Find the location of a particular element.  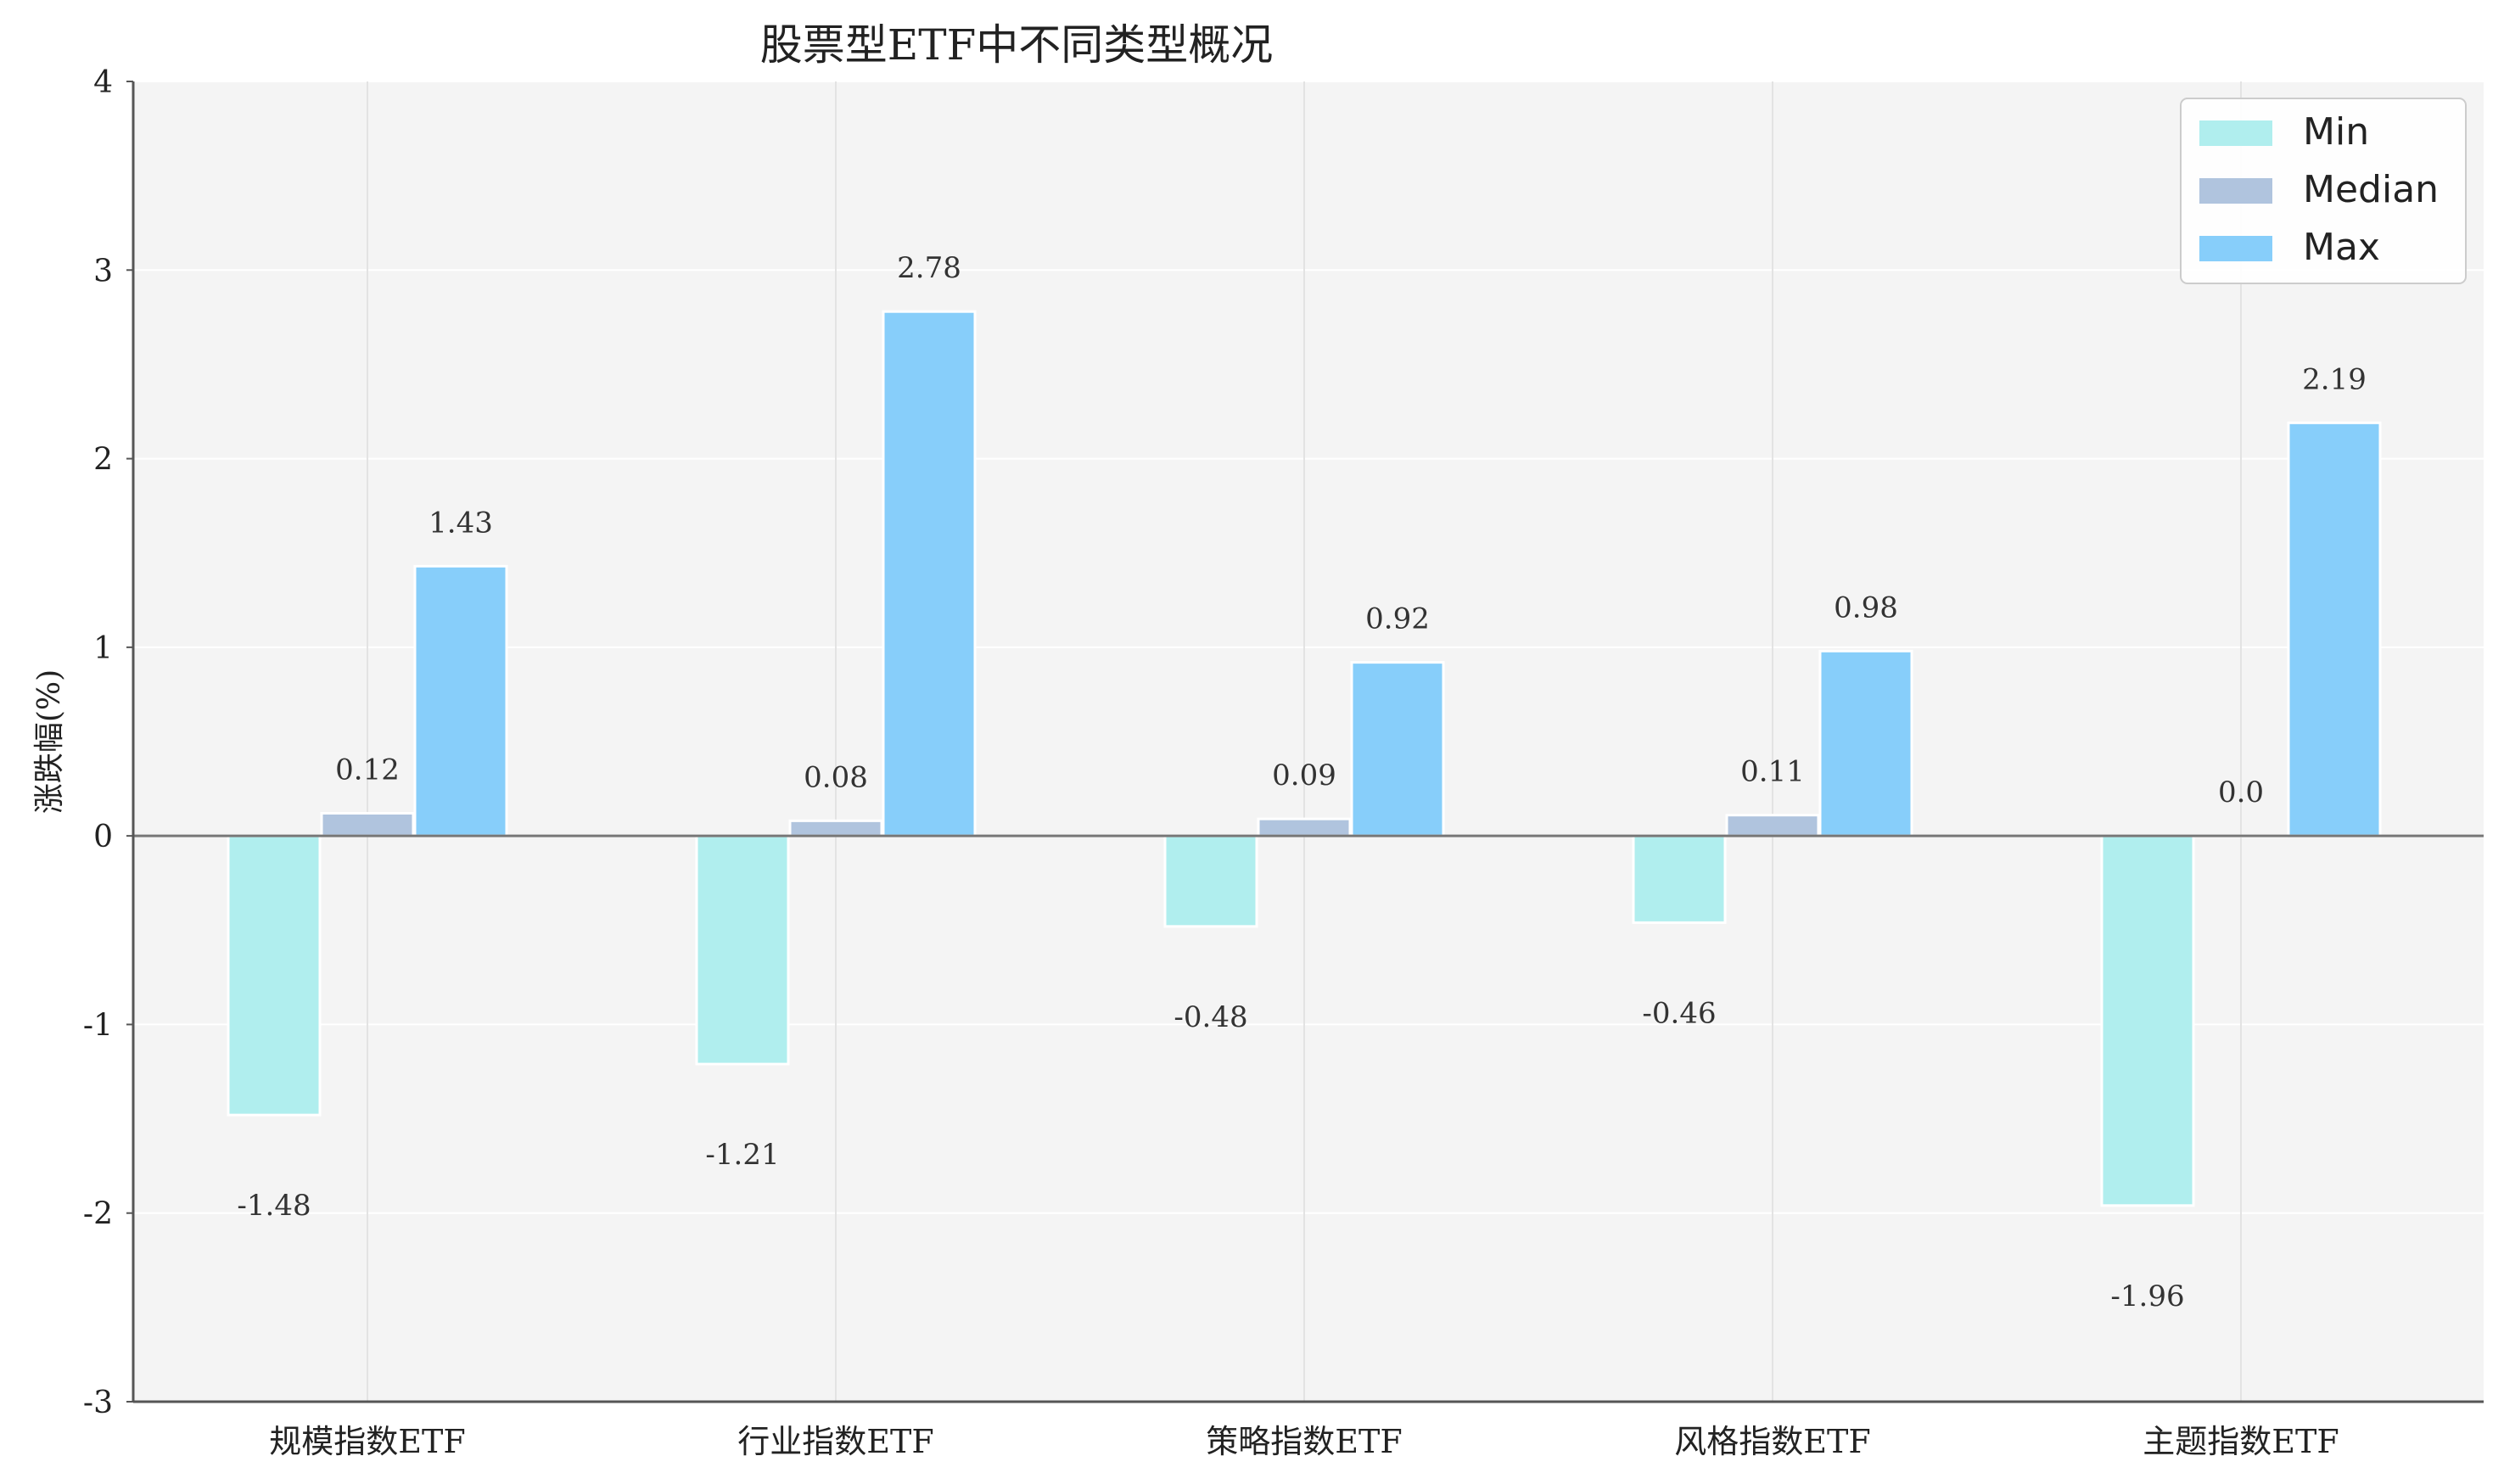

legend-label: Min is located at coordinates (2336, 132).